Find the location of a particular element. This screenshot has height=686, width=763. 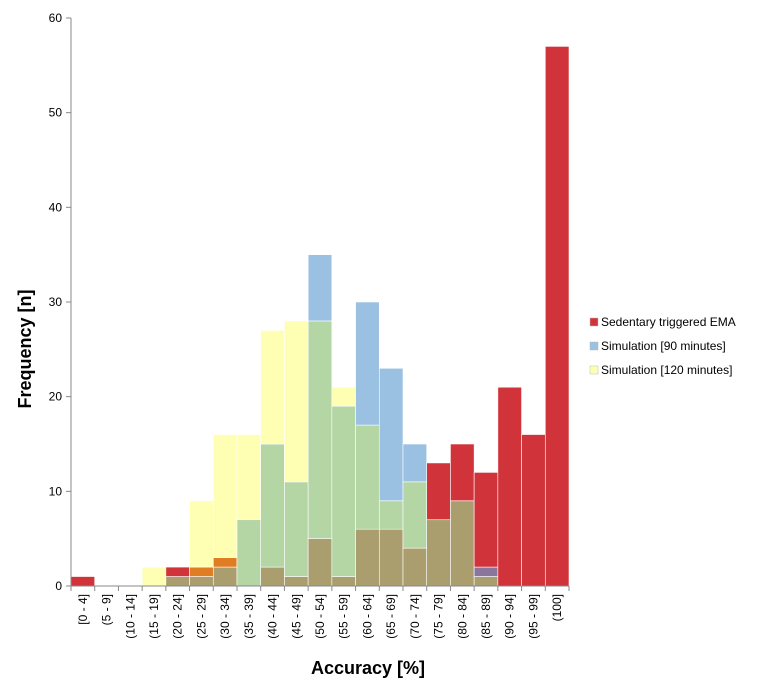

x-tick-label: [0 - 4] is located at coordinates (83, 609).